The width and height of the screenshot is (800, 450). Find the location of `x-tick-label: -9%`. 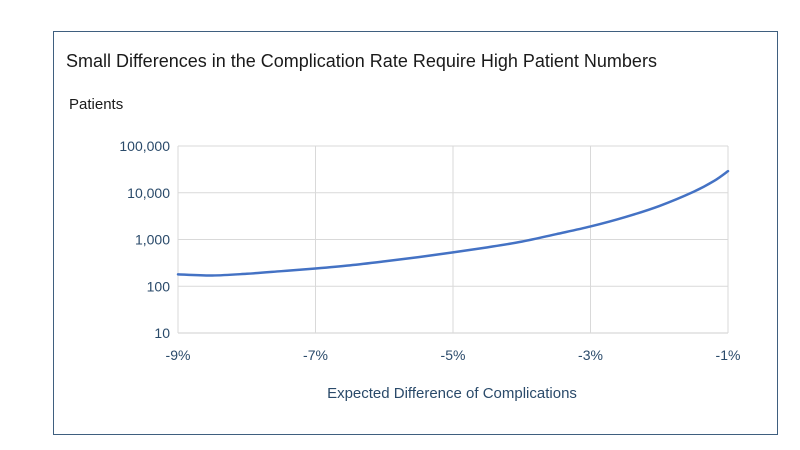

x-tick-label: -9% is located at coordinates (178, 355).